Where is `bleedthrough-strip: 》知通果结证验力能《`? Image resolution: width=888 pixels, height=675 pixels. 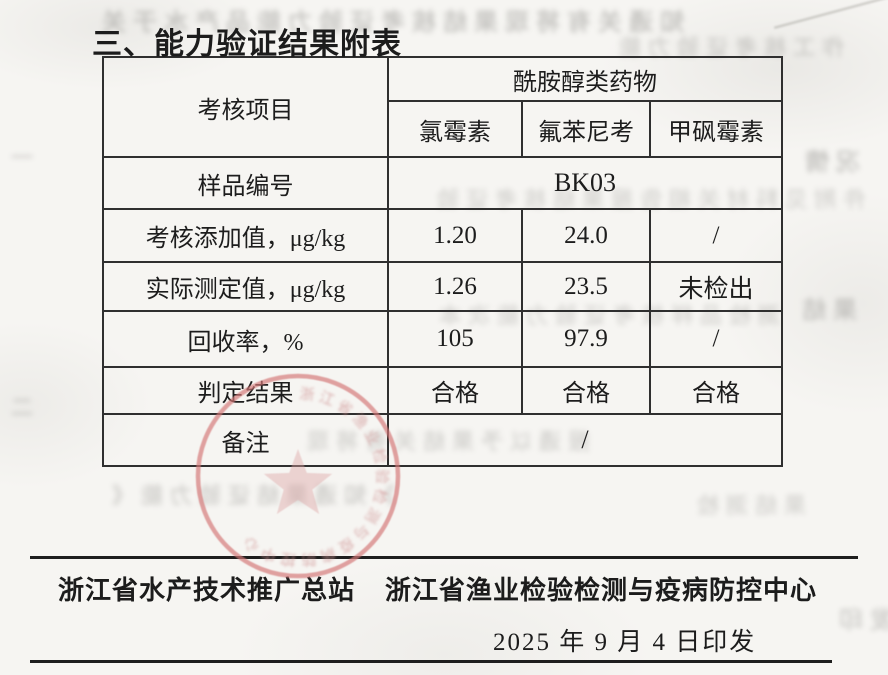 bleedthrough-strip: 》知通果结证验力能《 is located at coordinates (250, 495).